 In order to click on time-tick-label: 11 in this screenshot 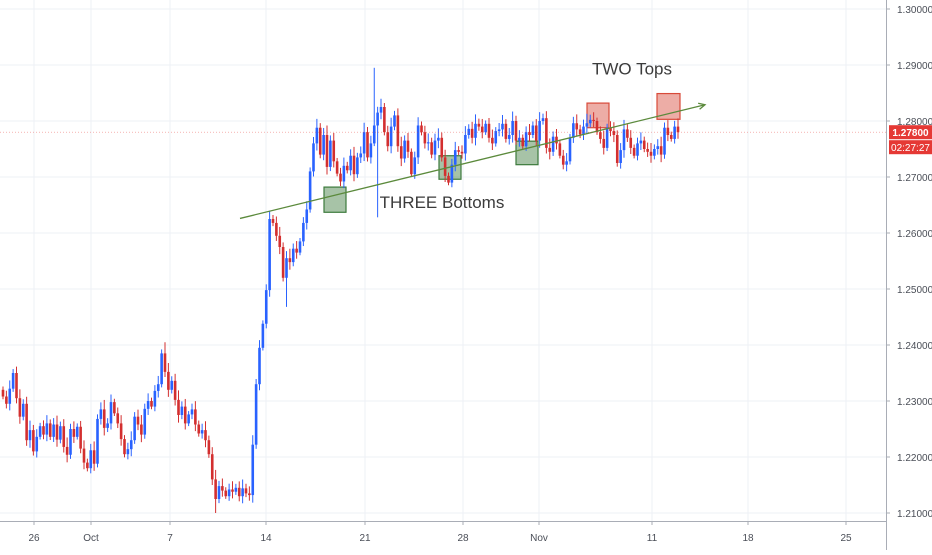, I will do `click(652, 538)`.